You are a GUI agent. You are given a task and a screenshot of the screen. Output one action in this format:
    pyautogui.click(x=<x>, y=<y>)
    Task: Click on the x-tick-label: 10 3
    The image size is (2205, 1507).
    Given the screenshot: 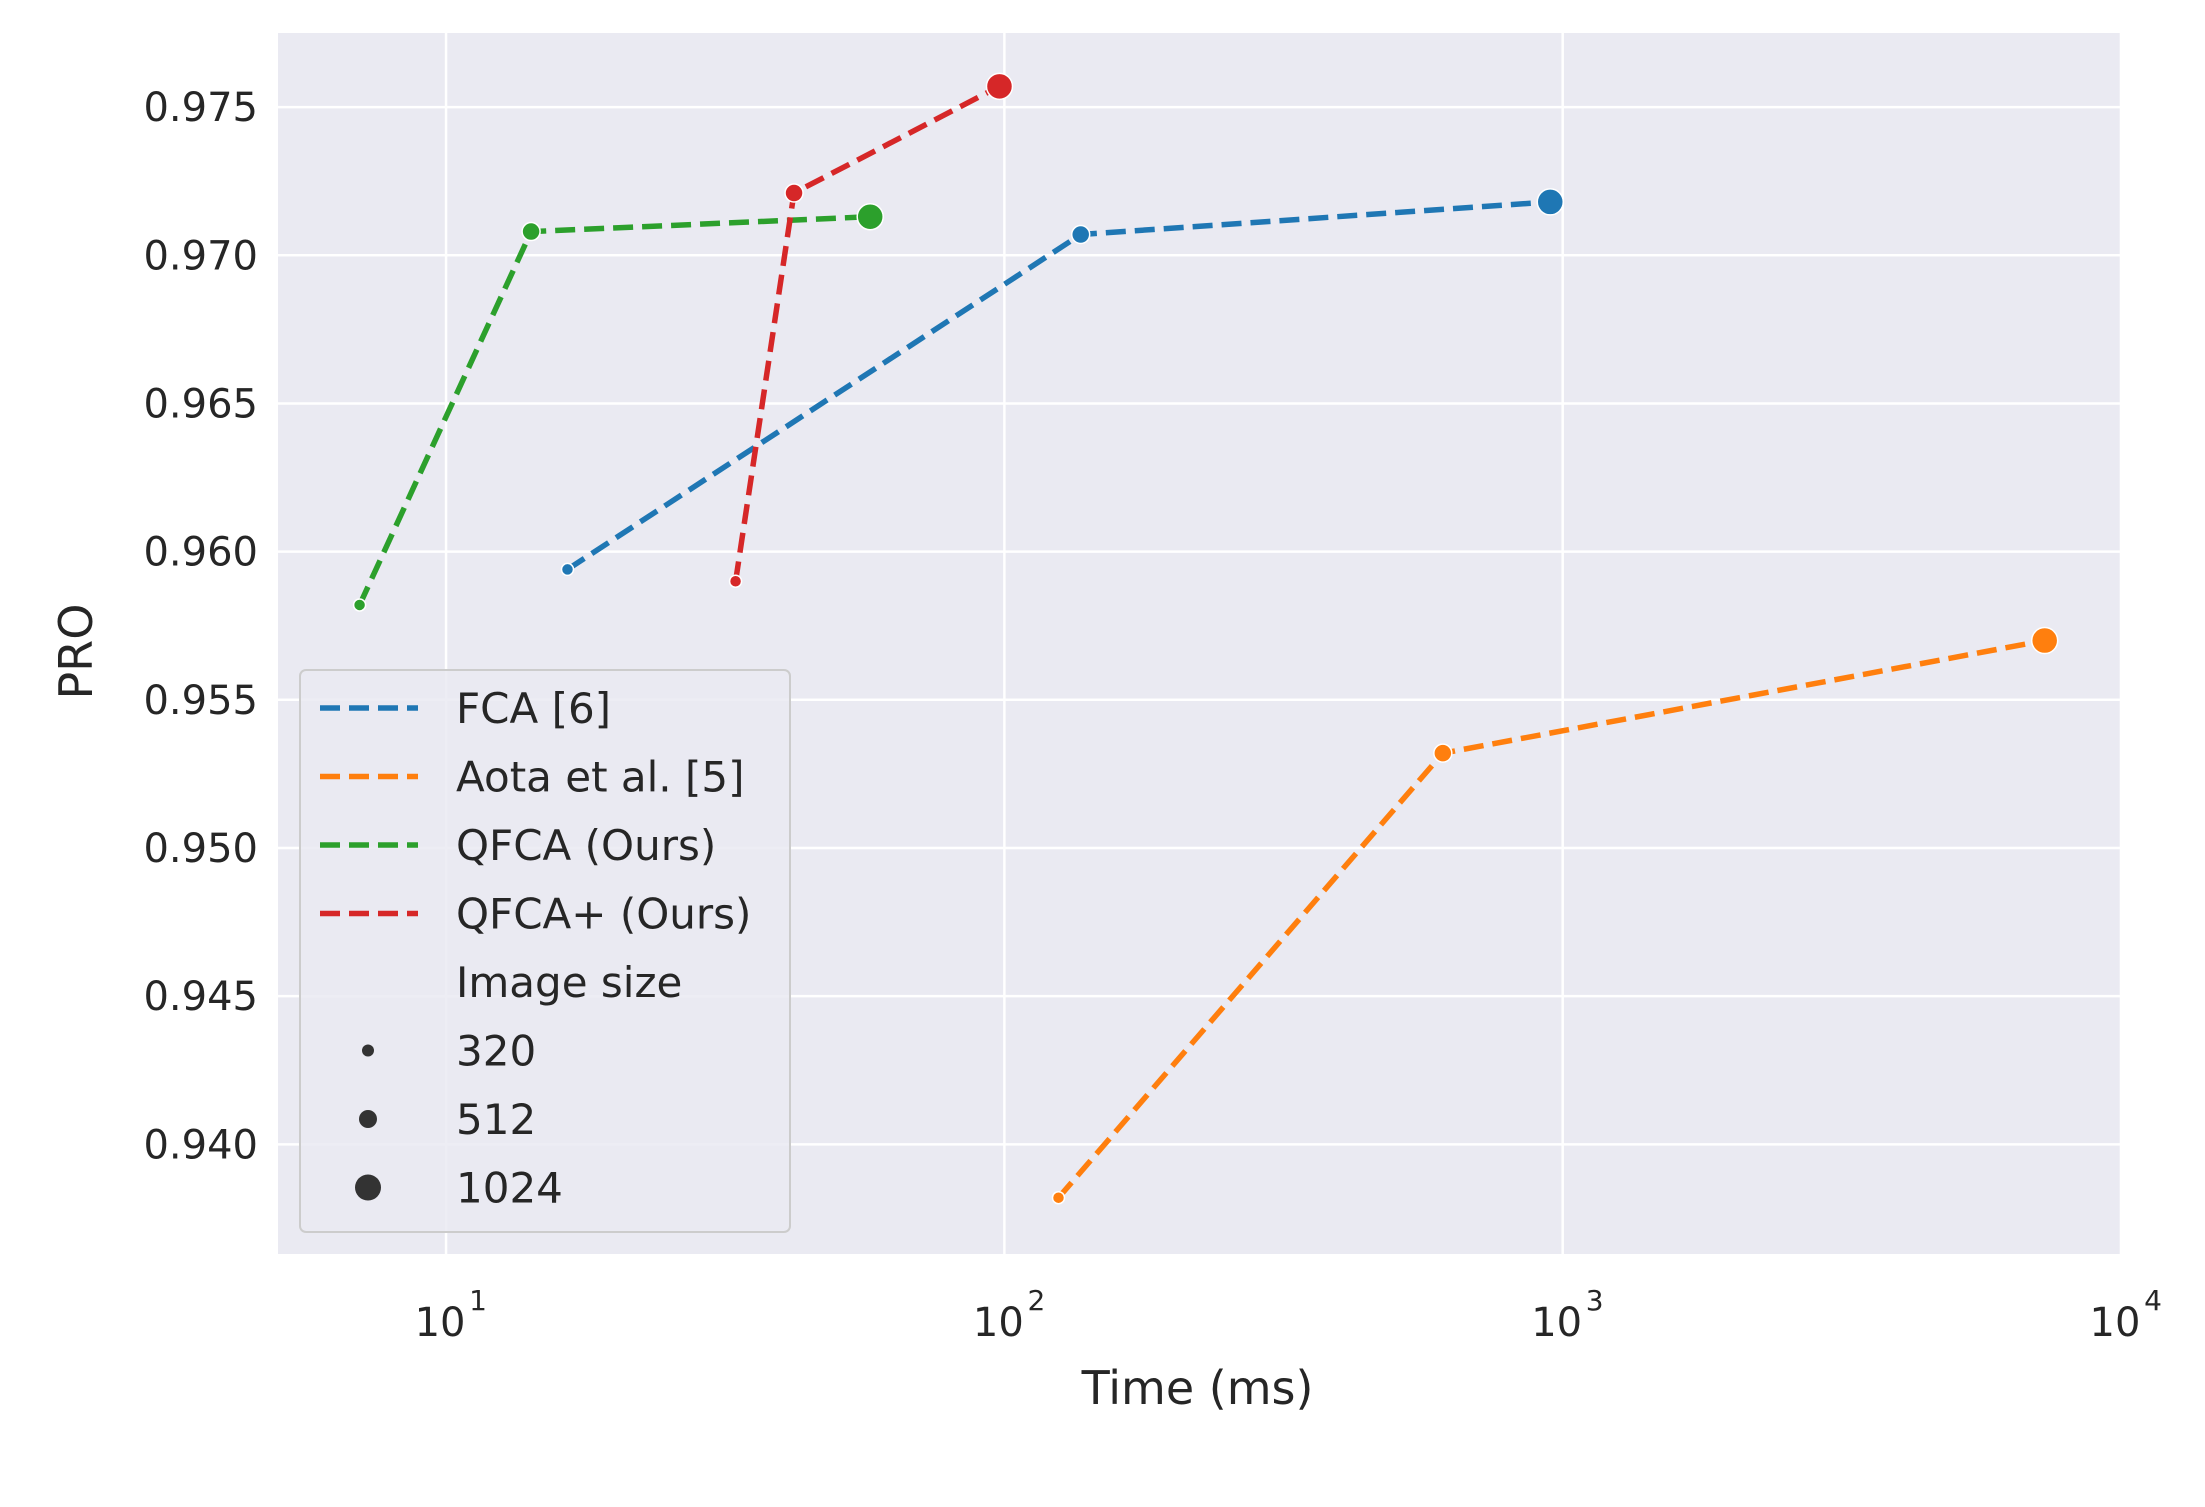 What is the action you would take?
    pyautogui.click(x=1567, y=1315)
    